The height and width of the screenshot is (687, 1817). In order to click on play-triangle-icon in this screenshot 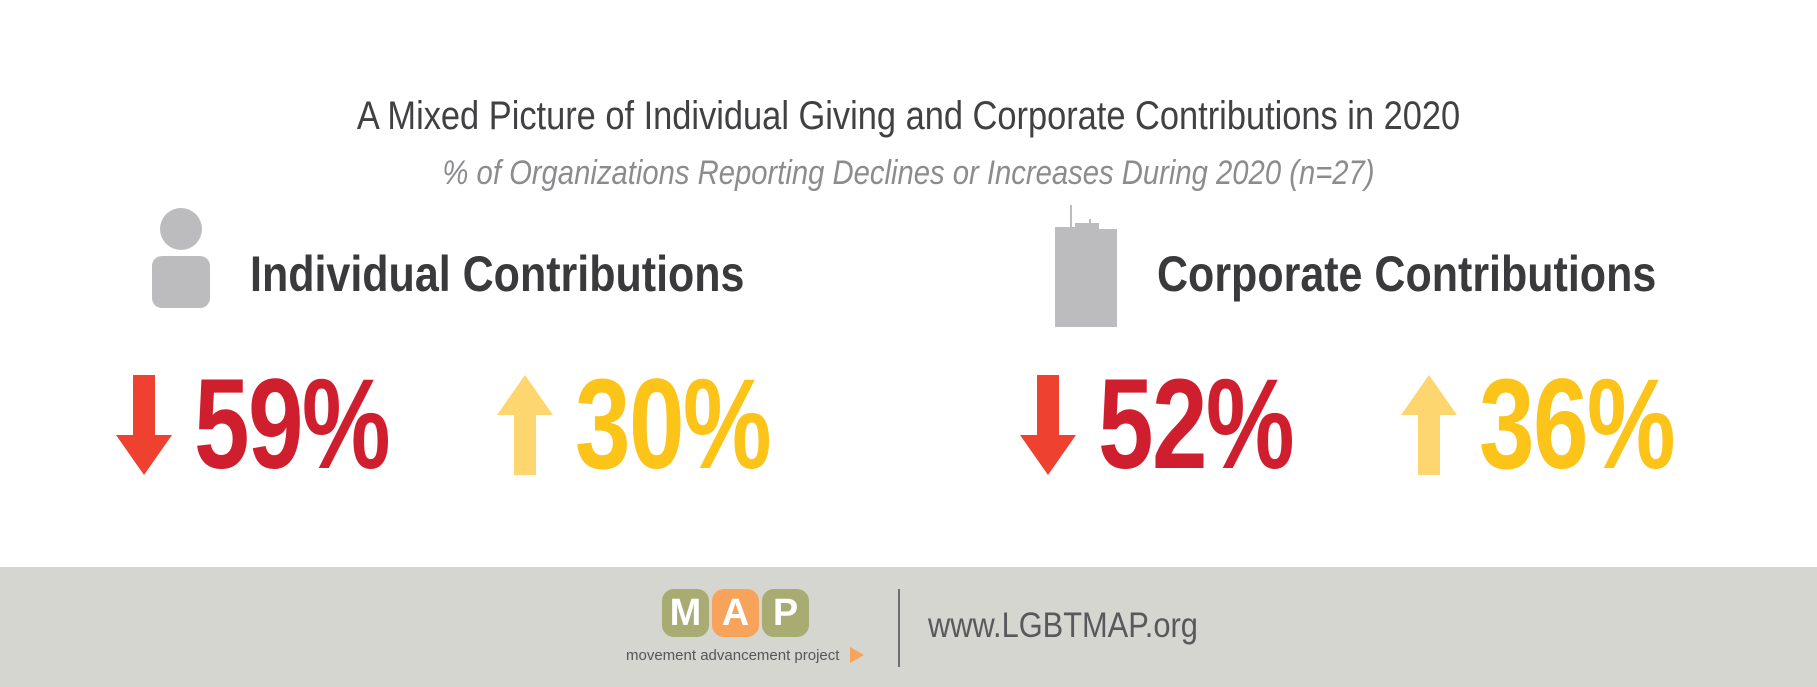, I will do `click(857, 655)`.